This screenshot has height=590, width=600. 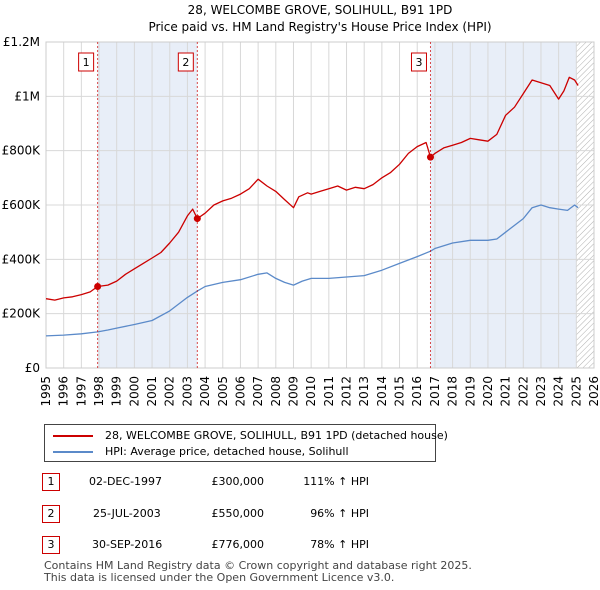 What do you see at coordinates (488, 391) in the screenshot?
I see `x-tick-label: 2020` at bounding box center [488, 391].